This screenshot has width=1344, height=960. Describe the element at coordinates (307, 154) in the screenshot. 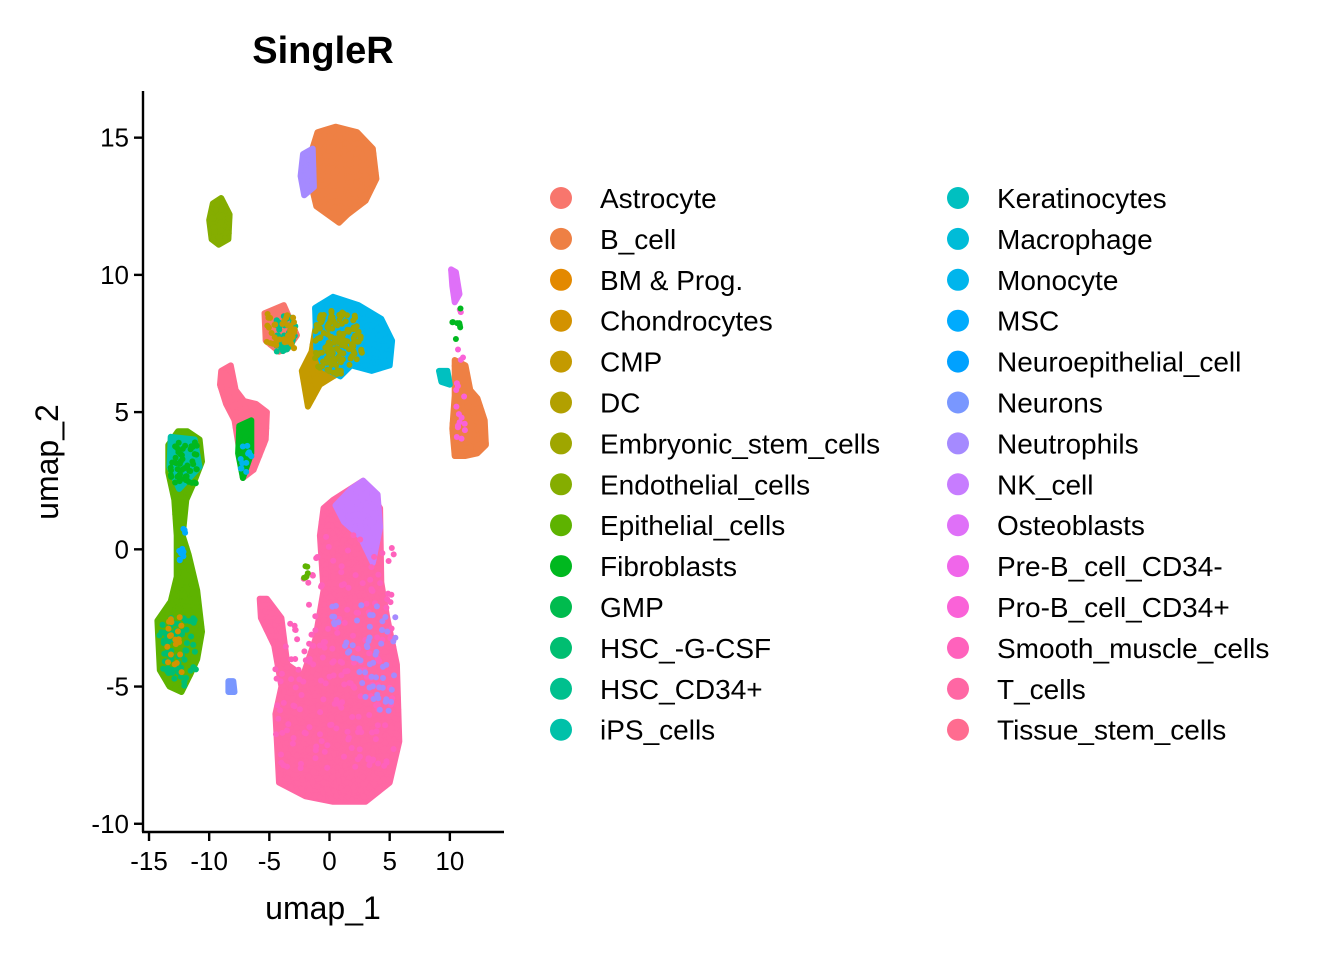

I see `point-neutrophils` at that location.